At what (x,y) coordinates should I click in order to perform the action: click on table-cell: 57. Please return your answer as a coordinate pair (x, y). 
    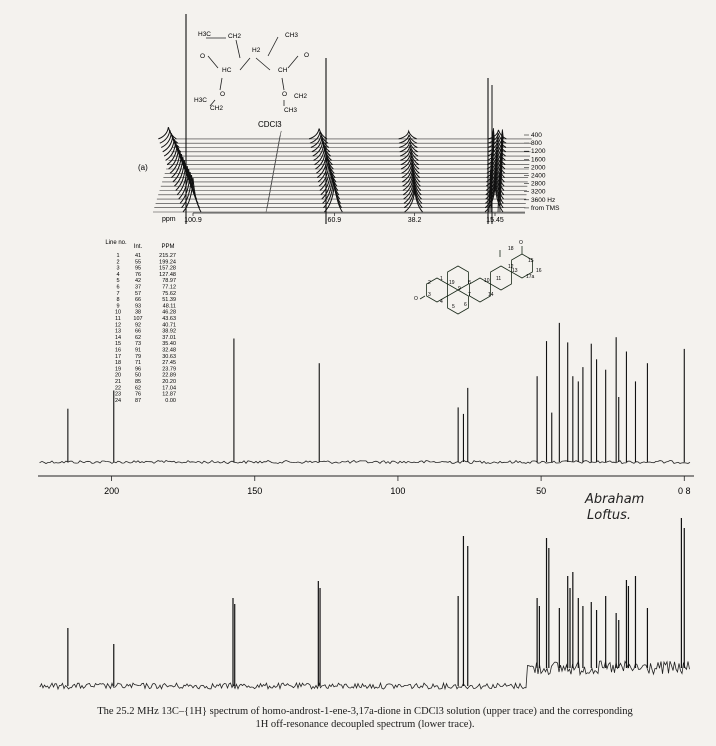
    Looking at the image, I should click on (138, 294).